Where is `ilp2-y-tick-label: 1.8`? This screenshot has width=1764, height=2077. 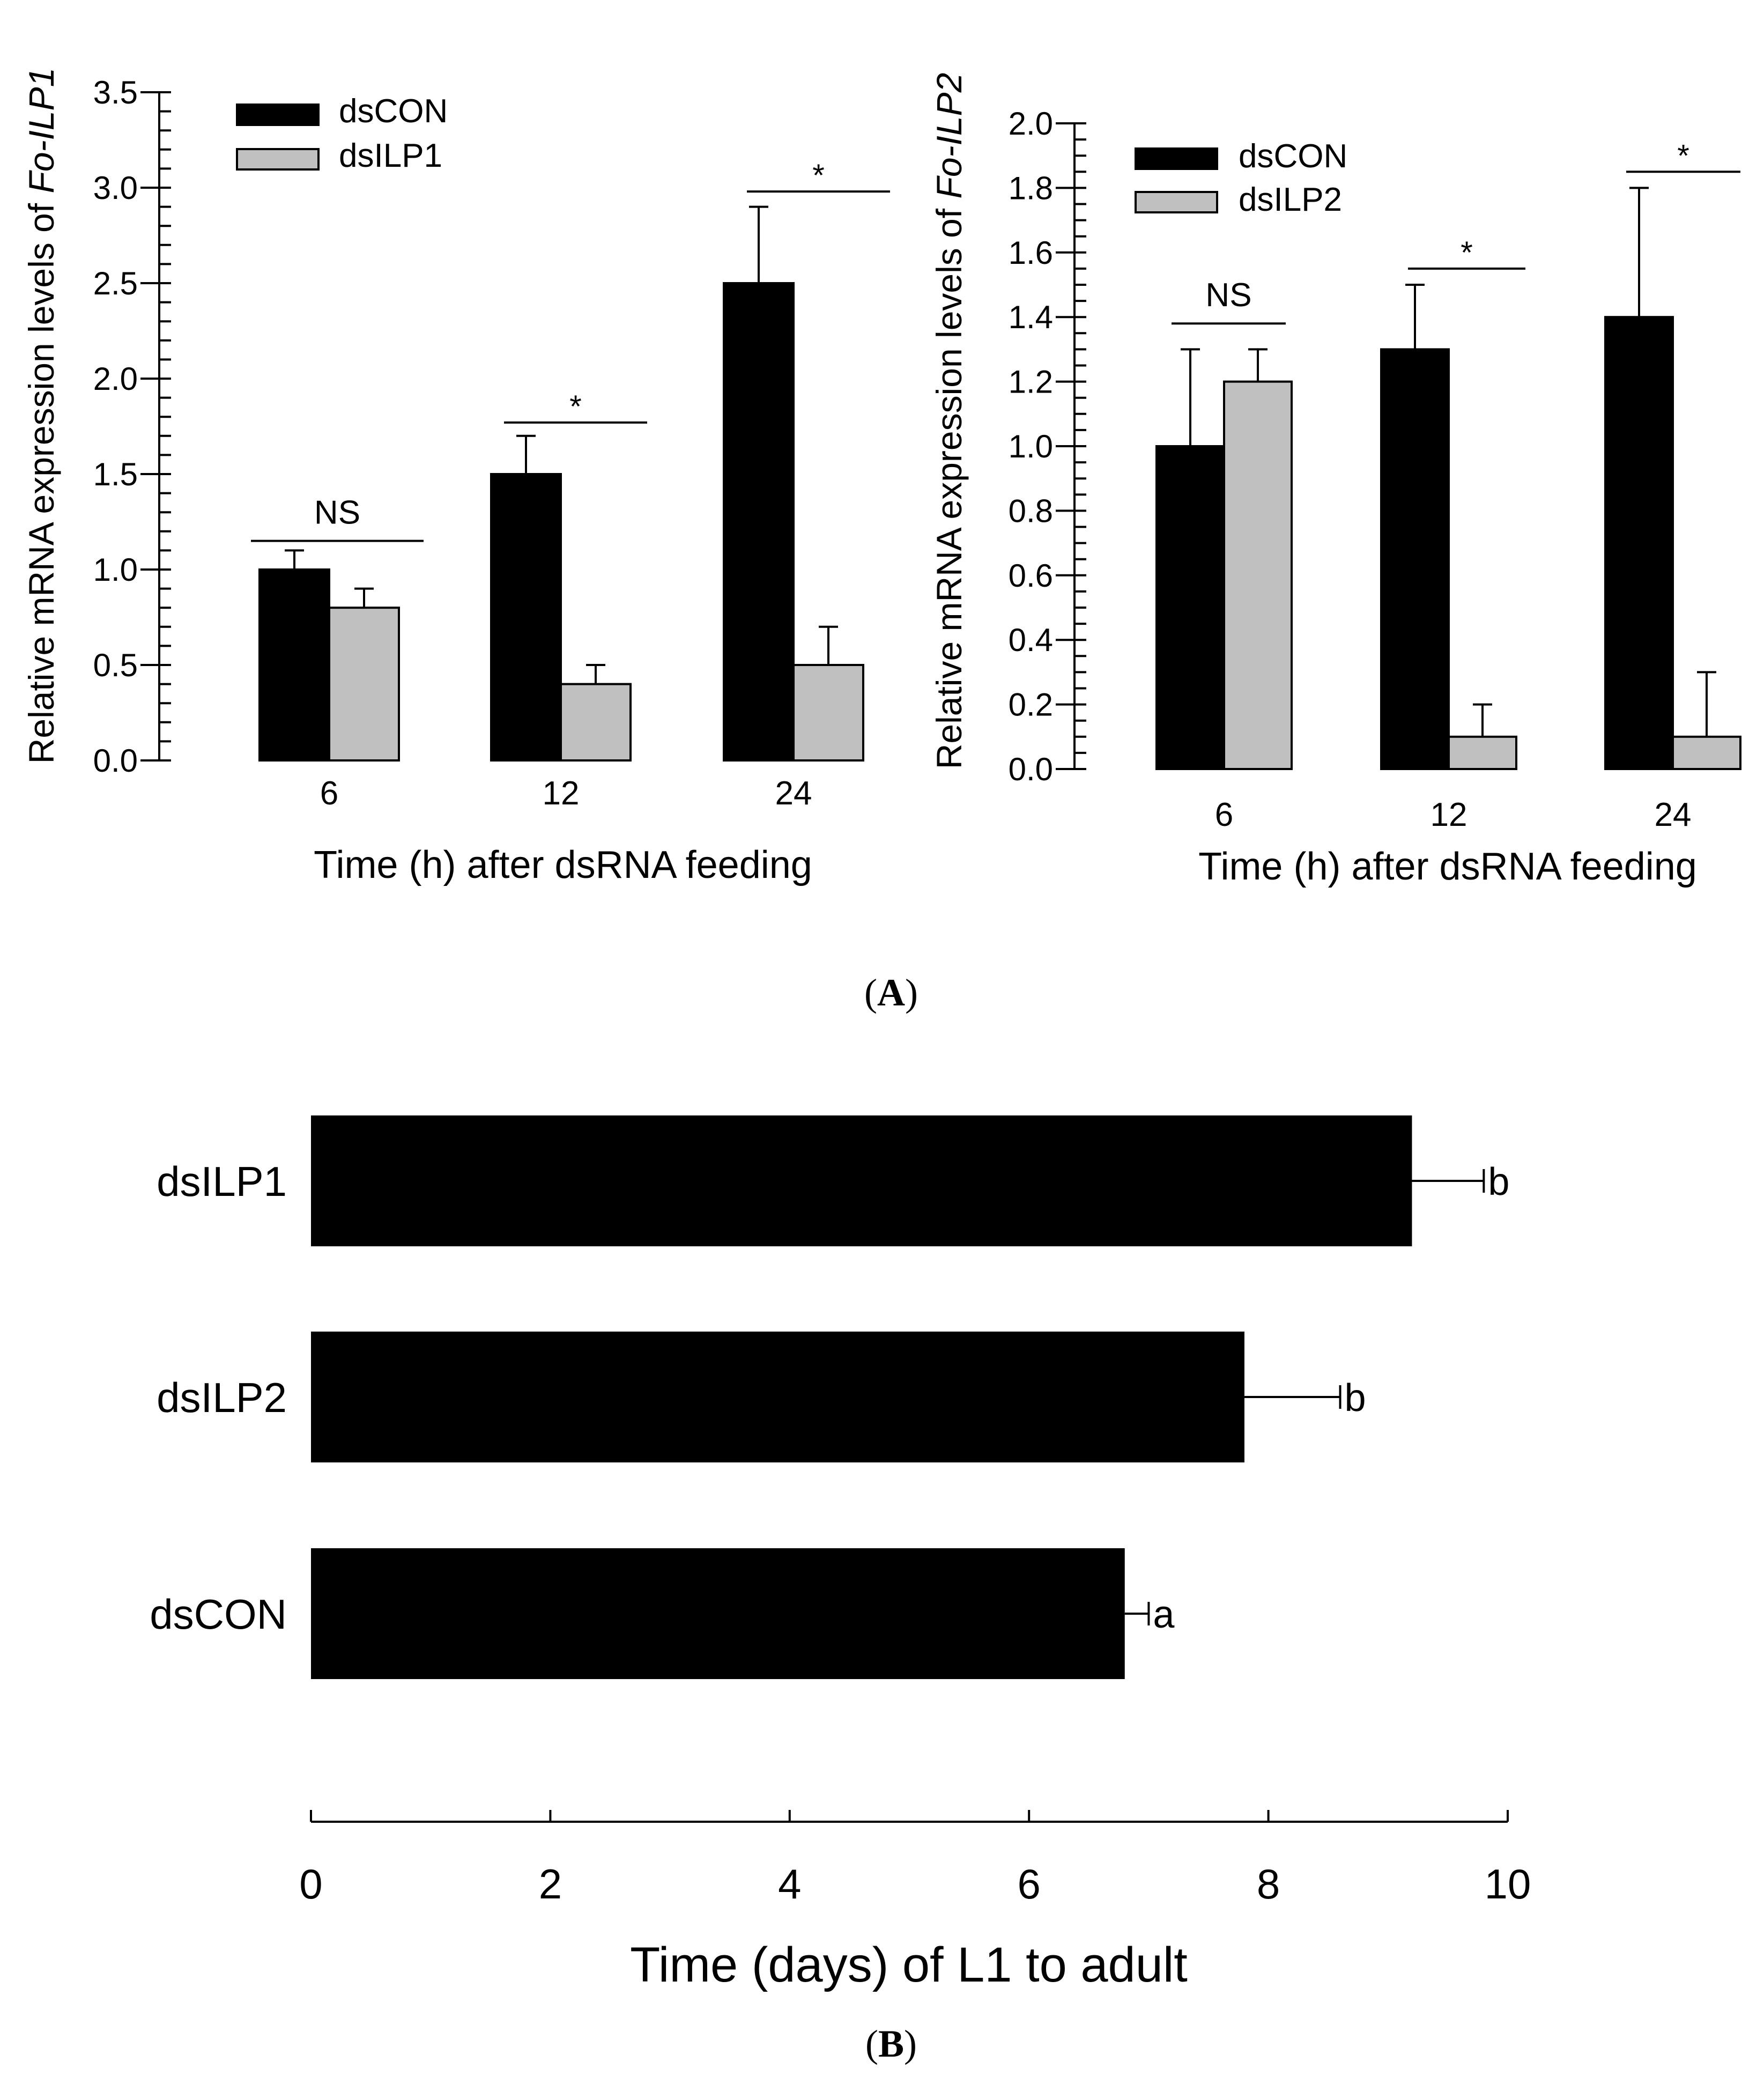
ilp2-y-tick-label: 1.8 is located at coordinates (1031, 188).